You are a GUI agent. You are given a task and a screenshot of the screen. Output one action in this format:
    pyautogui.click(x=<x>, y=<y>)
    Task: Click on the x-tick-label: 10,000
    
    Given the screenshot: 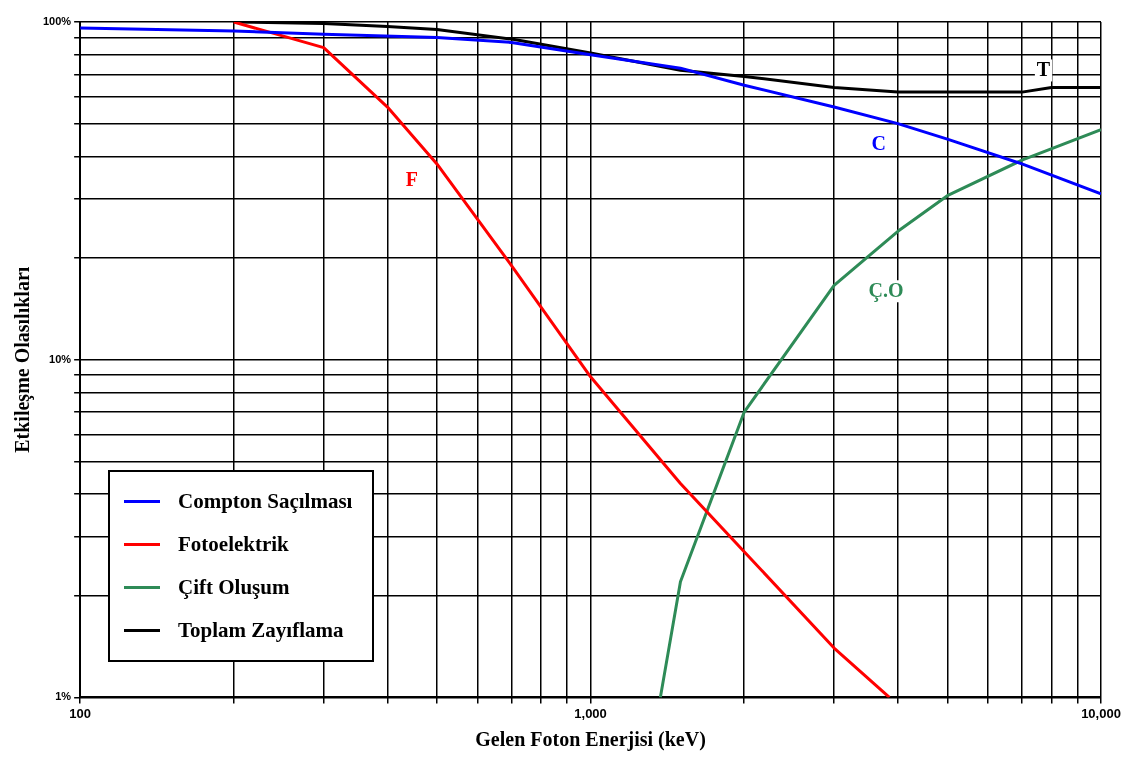 What is the action you would take?
    pyautogui.click(x=1101, y=713)
    